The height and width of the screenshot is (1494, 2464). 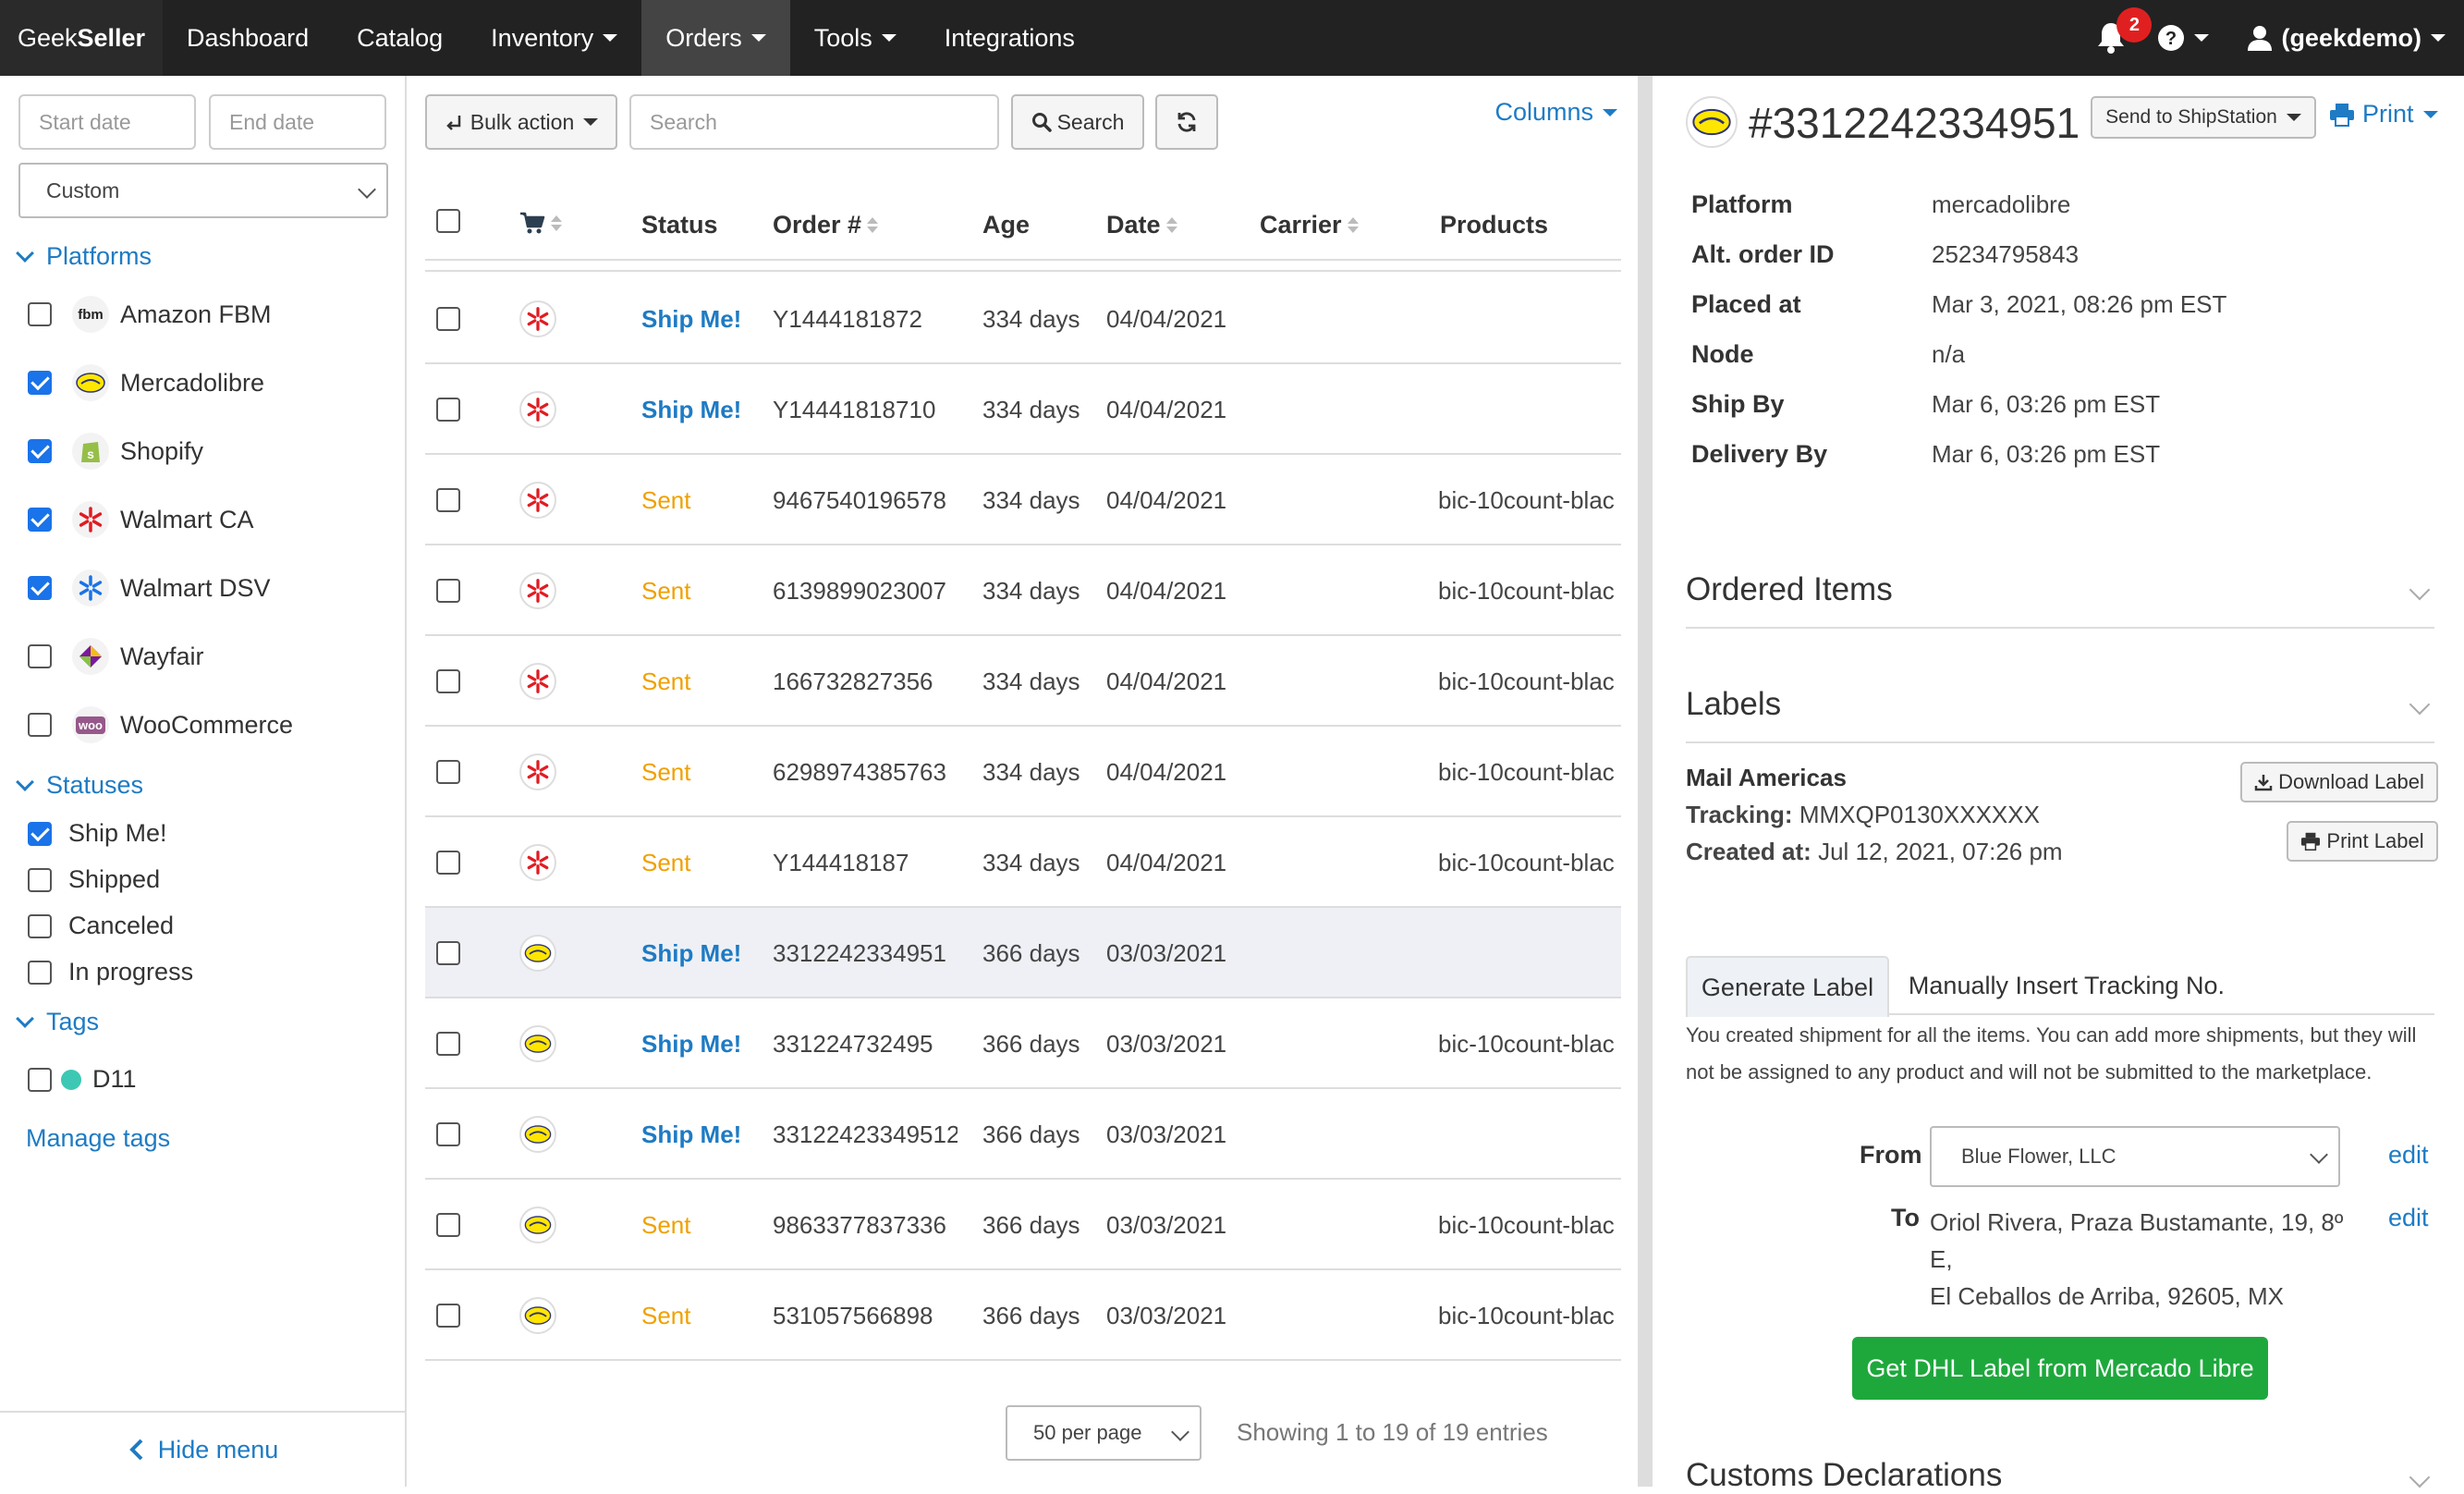 I want to click on platform-filter-wayfair: Wayfair, so click(x=116, y=656).